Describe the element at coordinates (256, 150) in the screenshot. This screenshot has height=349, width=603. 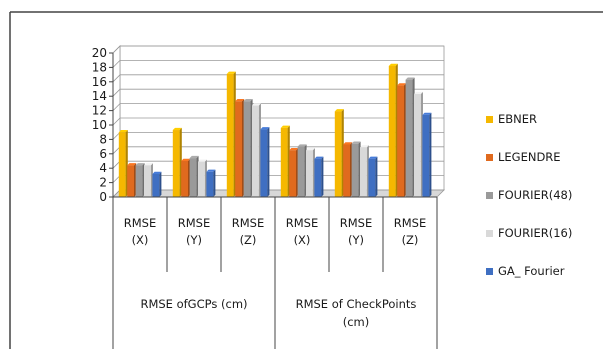
I see `bar-FOURIER(16)-2` at that location.